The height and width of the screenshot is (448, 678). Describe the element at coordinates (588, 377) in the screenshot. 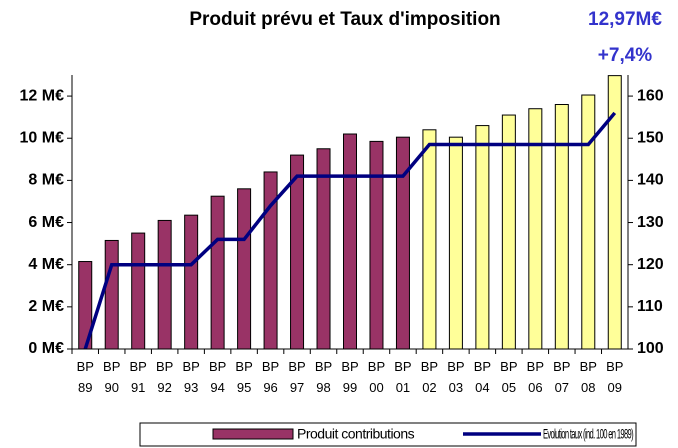

I see `x-tick-label: BP 08` at that location.